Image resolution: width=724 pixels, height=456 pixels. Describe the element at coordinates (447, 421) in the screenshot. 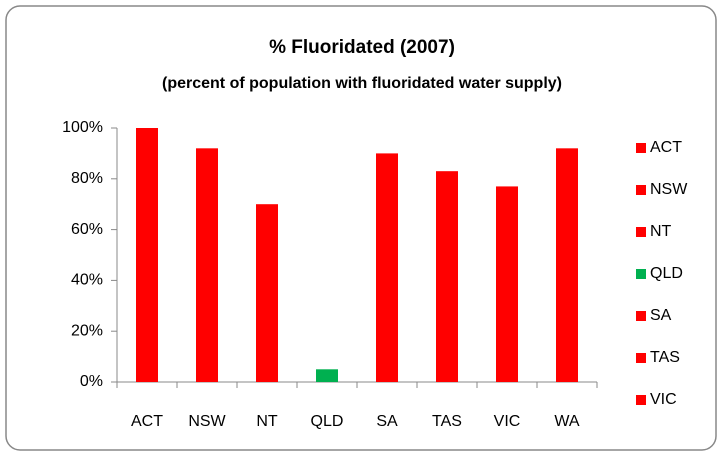

I see `x-tick-label: TAS` at that location.